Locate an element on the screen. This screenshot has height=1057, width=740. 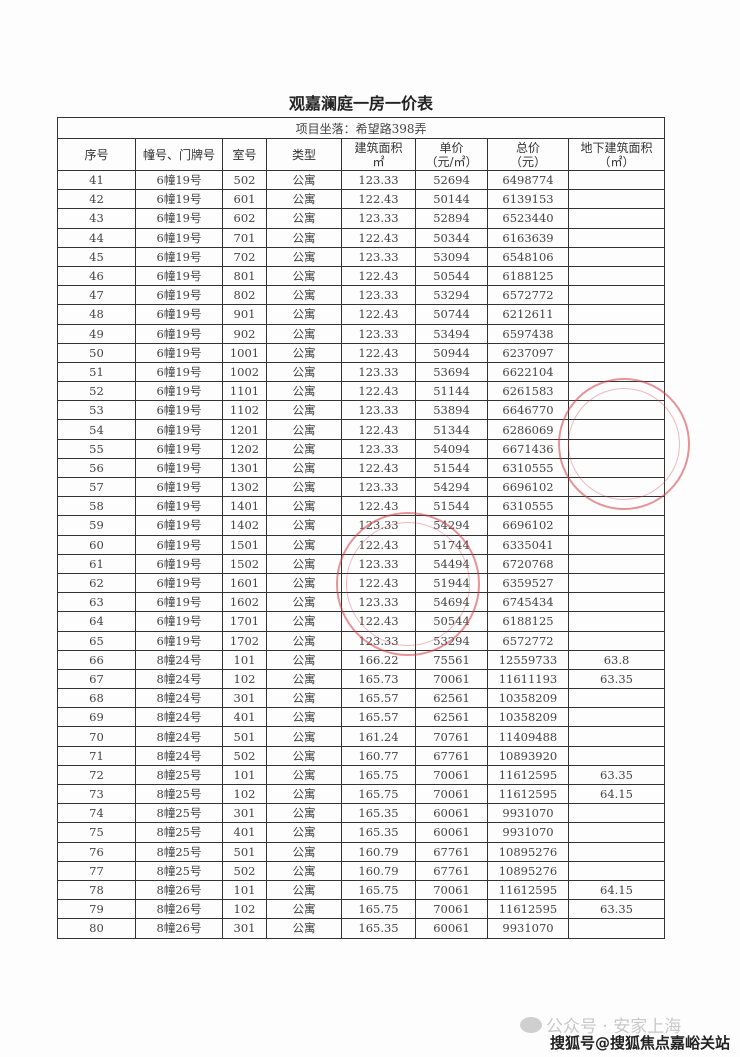
table-cell: 54494 is located at coordinates (451, 563).